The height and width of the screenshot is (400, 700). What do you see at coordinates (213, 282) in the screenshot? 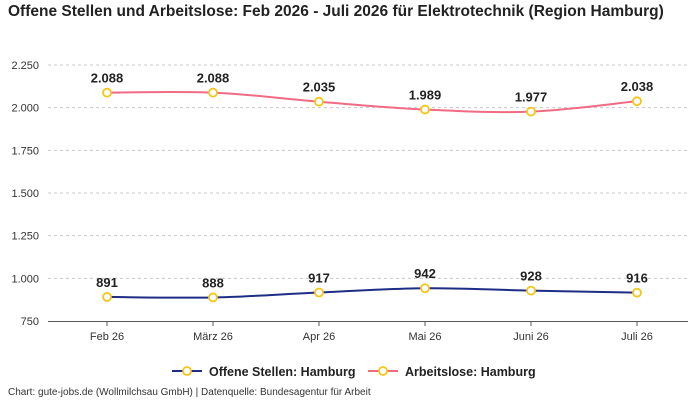
I see `data-label: 888` at bounding box center [213, 282].